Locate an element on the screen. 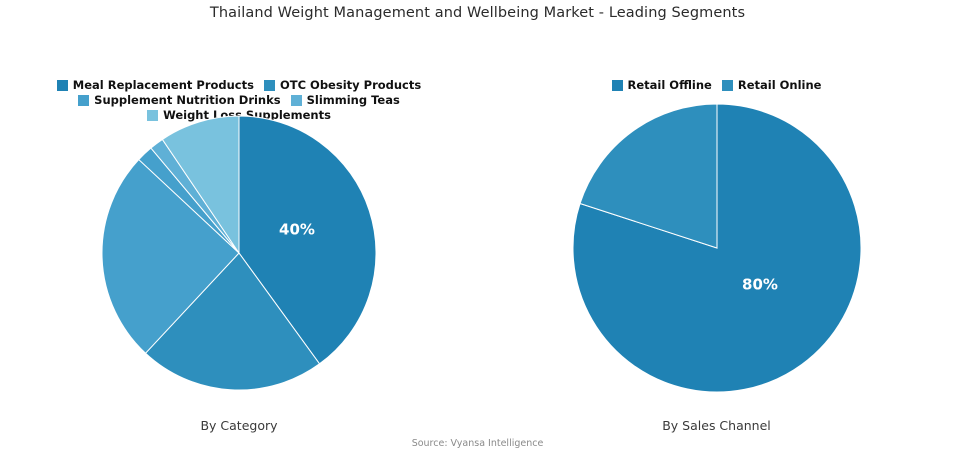 The image size is (955, 454). legend-item-label: OTC Obesity Products is located at coordinates (350, 85).